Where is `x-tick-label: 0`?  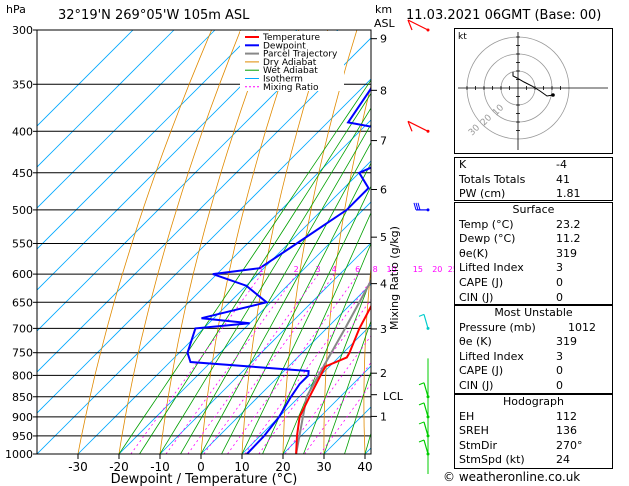
x-tick-label: 0 is located at coordinates (201, 467).